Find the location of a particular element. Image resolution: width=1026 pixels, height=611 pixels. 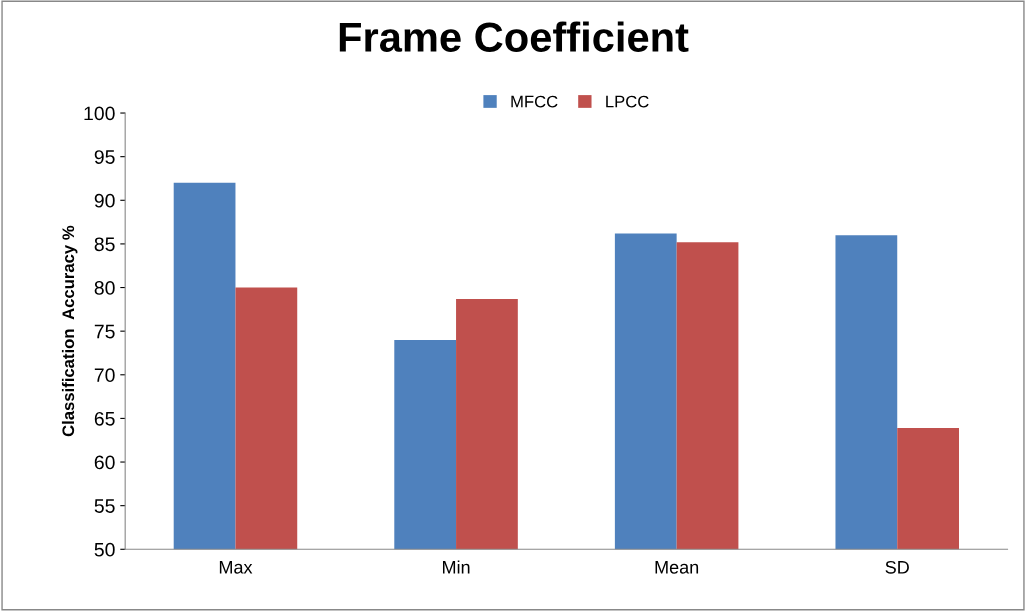

y-tick-label: 100 is located at coordinates (99, 113).